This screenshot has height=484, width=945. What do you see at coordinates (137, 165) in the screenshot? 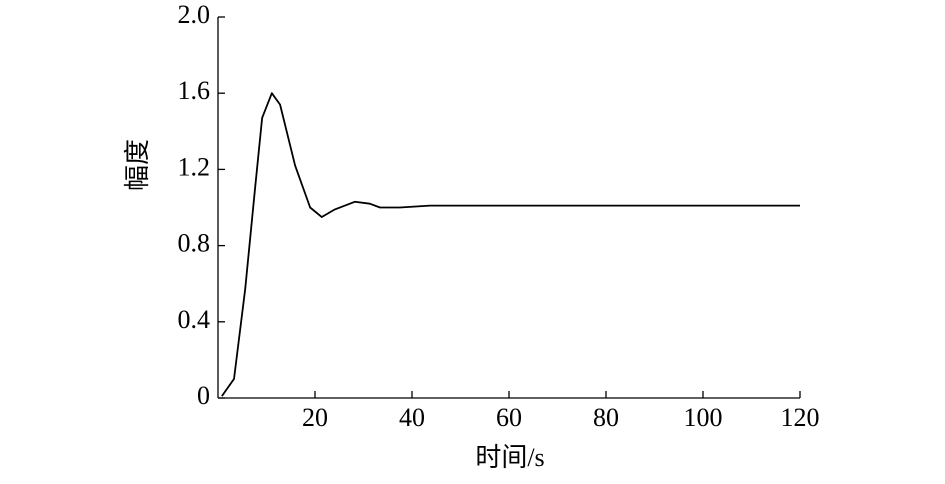
I see `y-axis-label: 幅度` at bounding box center [137, 165].